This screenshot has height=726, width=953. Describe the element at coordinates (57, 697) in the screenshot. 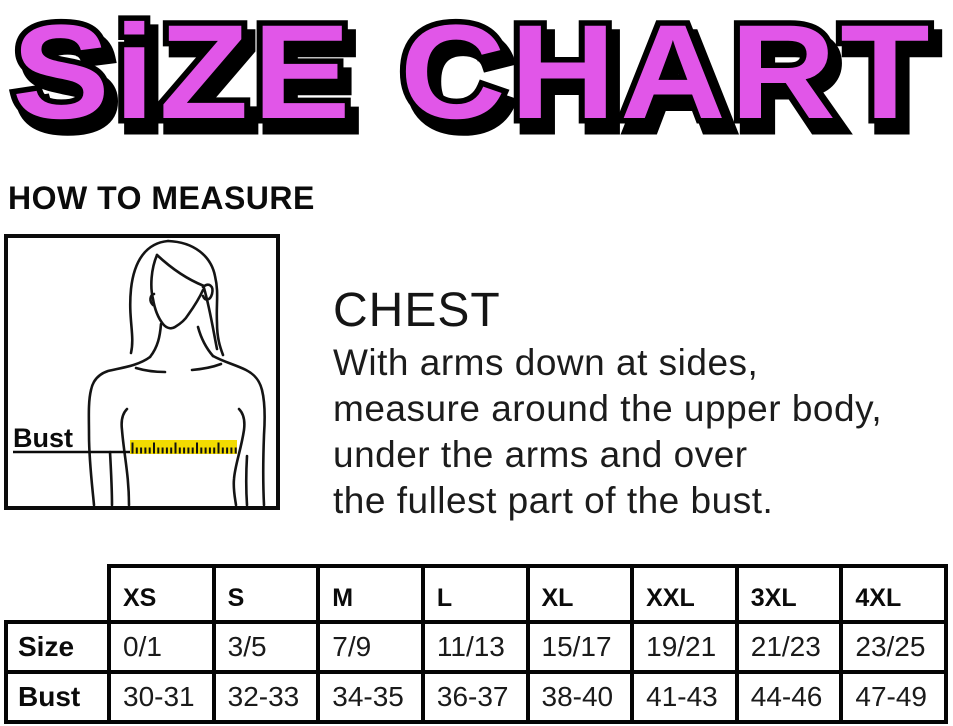

I see `bust-row-label: Bust` at that location.